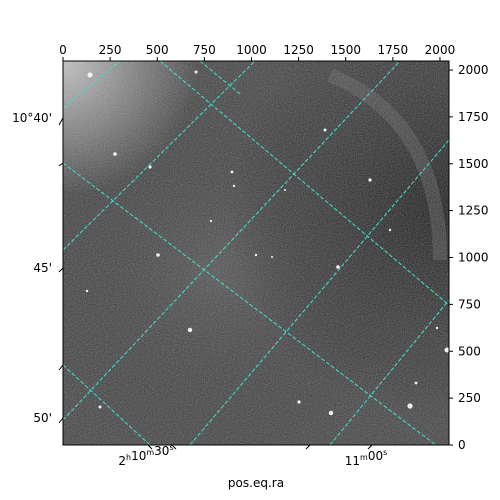 The height and width of the screenshot is (500, 500). I want to click on y-tick-label: 0, so click(462, 445).